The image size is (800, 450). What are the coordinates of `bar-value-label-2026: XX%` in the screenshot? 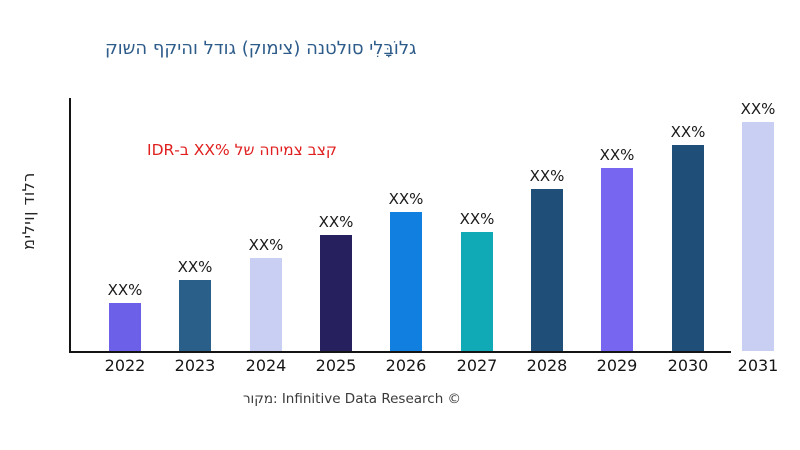 It's located at (406, 199).